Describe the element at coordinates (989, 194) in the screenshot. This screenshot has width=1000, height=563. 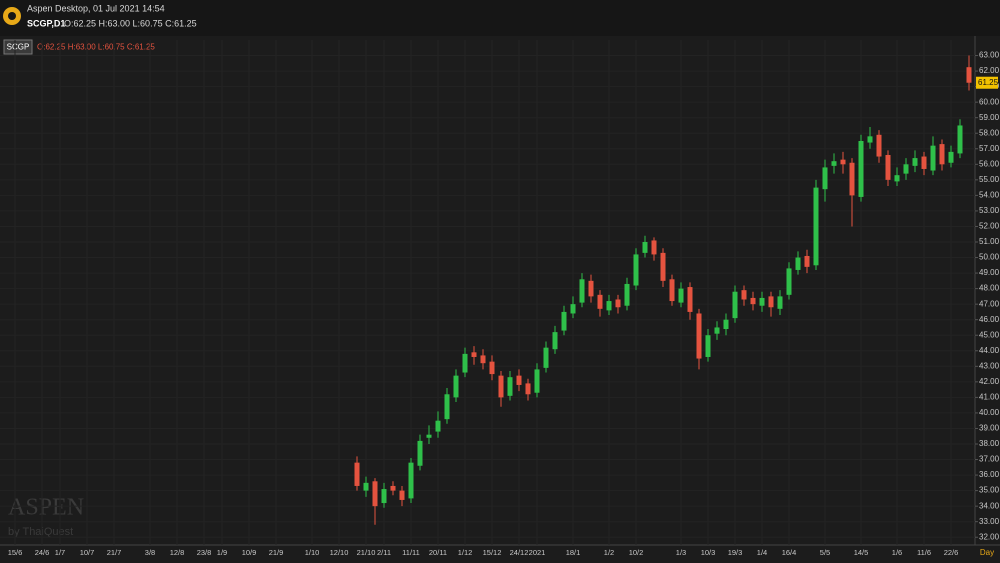
I see `y-tick-label: 54.00` at that location.